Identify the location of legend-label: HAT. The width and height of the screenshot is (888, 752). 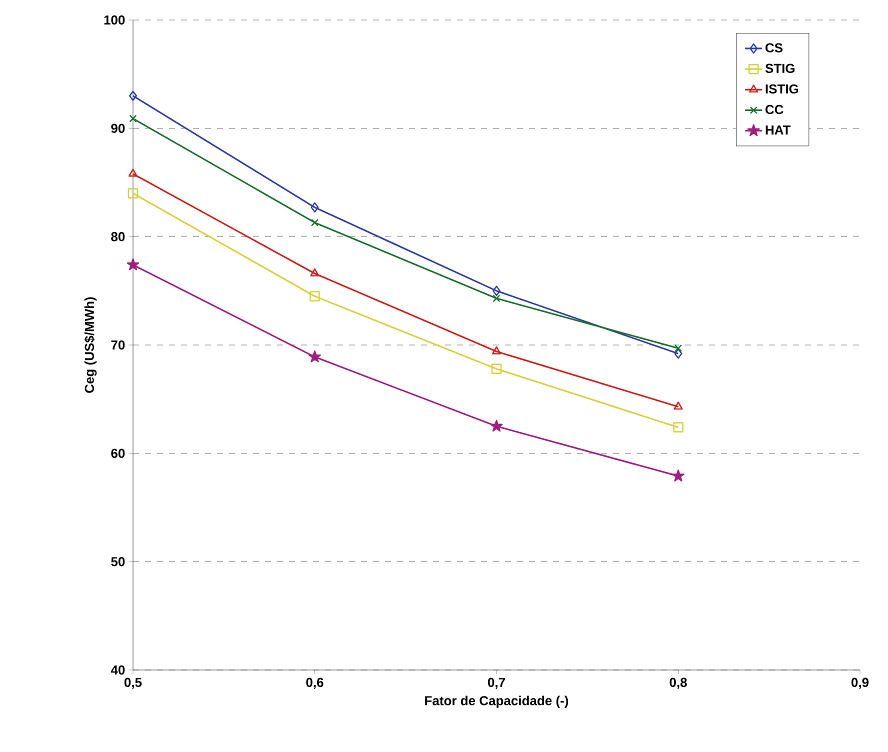
(778, 130).